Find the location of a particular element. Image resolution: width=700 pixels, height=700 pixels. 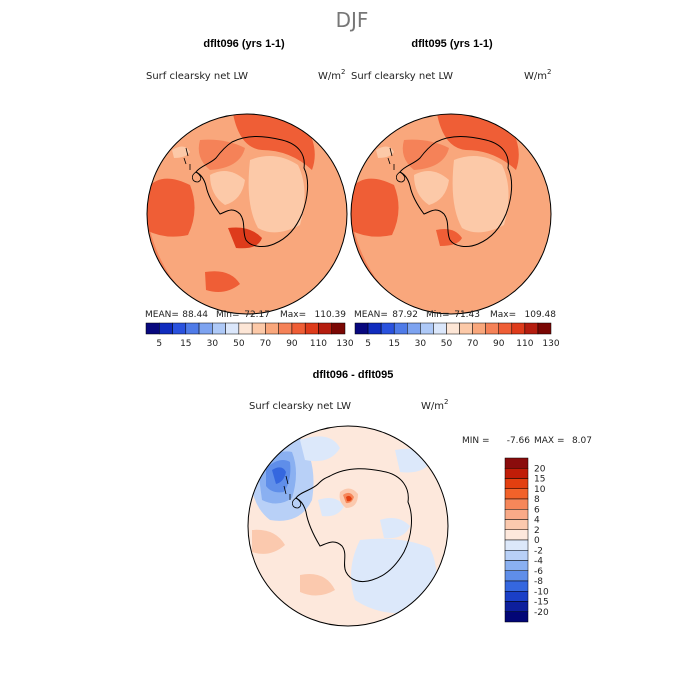

colorbar-tick-label: -10 is located at coordinates (541, 592).